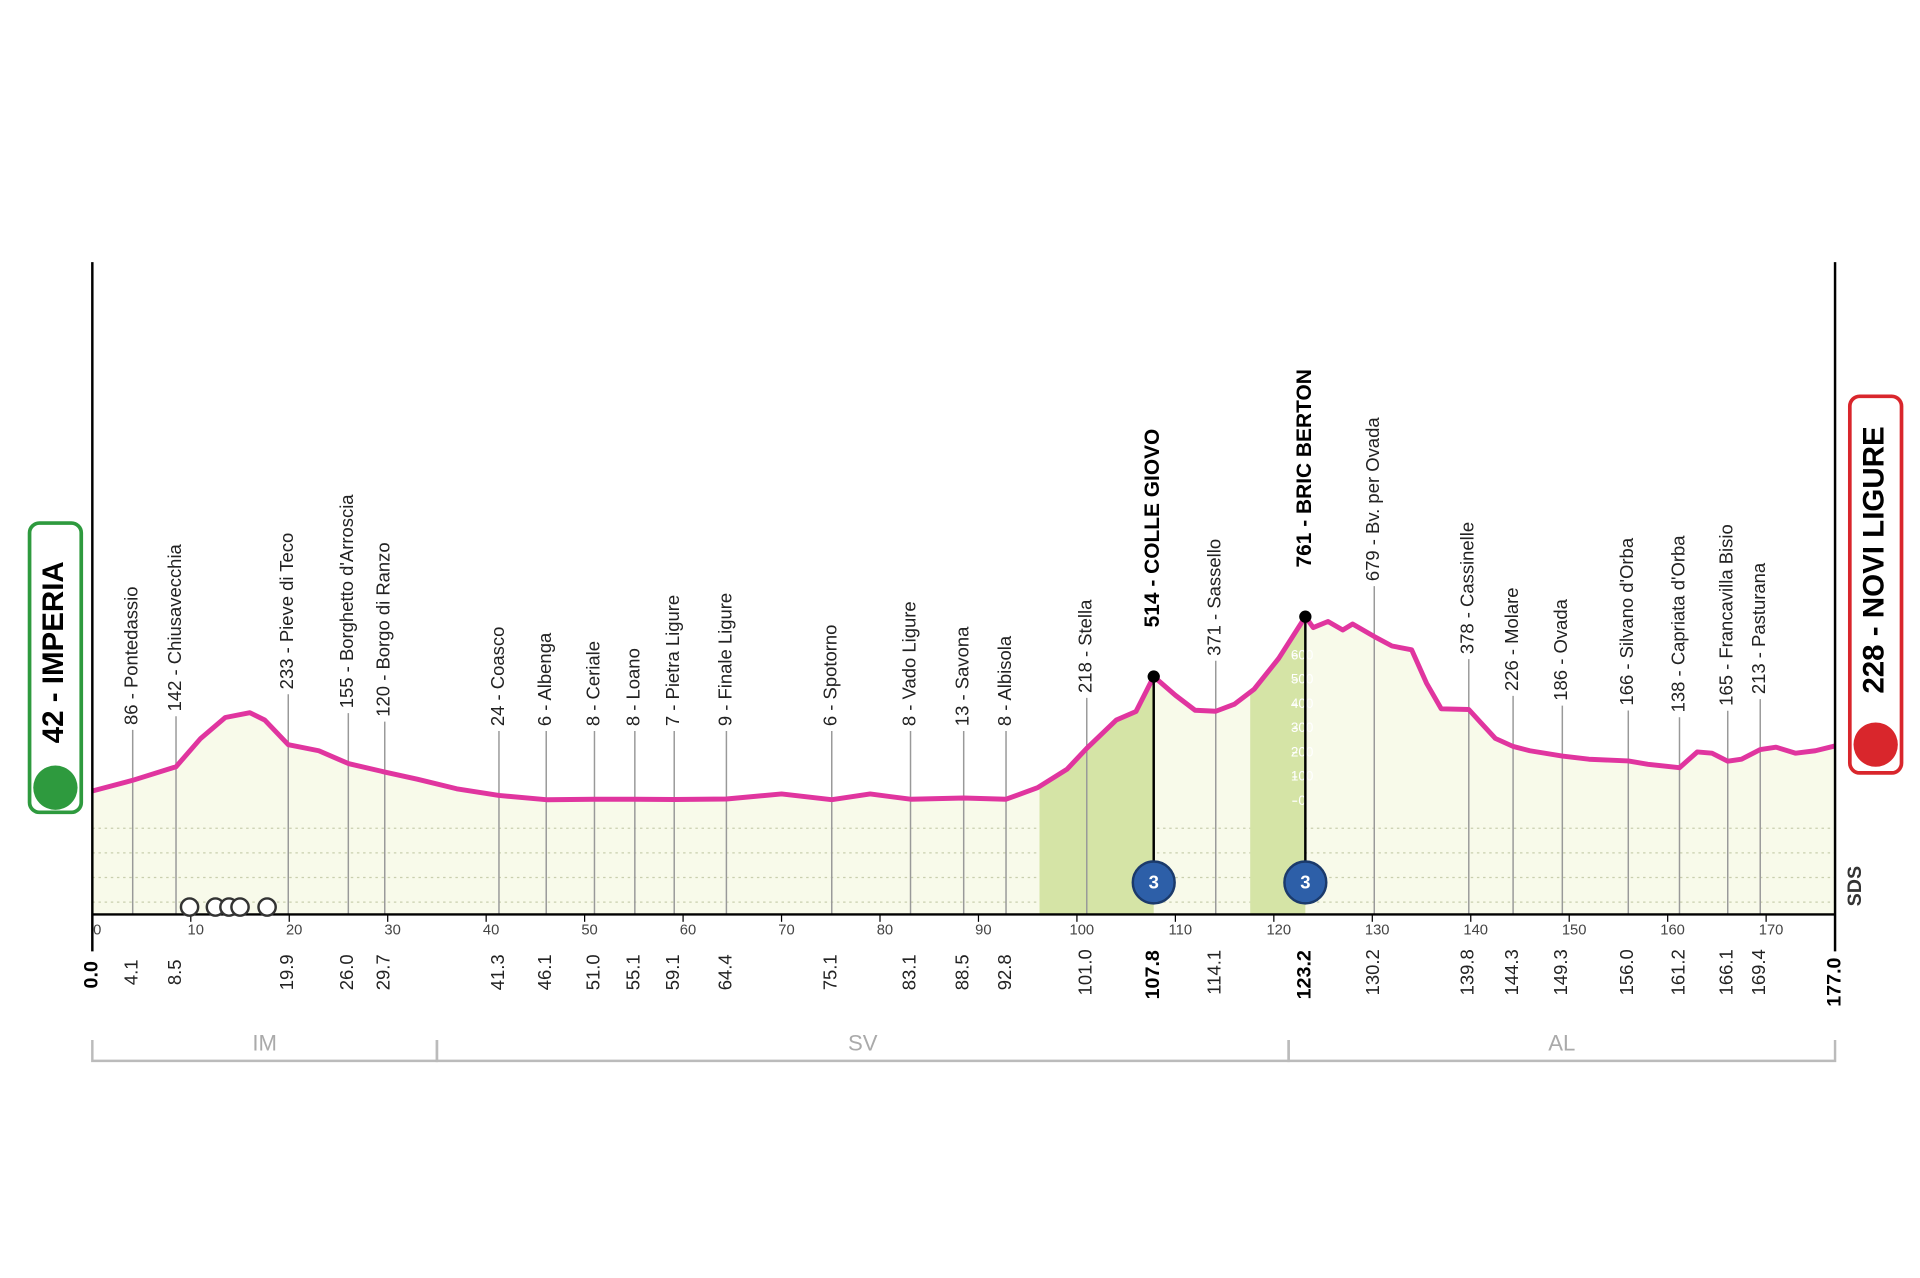 The height and width of the screenshot is (1278, 1920). I want to click on waypoint-label: 186 - Ovada, so click(1560, 649).